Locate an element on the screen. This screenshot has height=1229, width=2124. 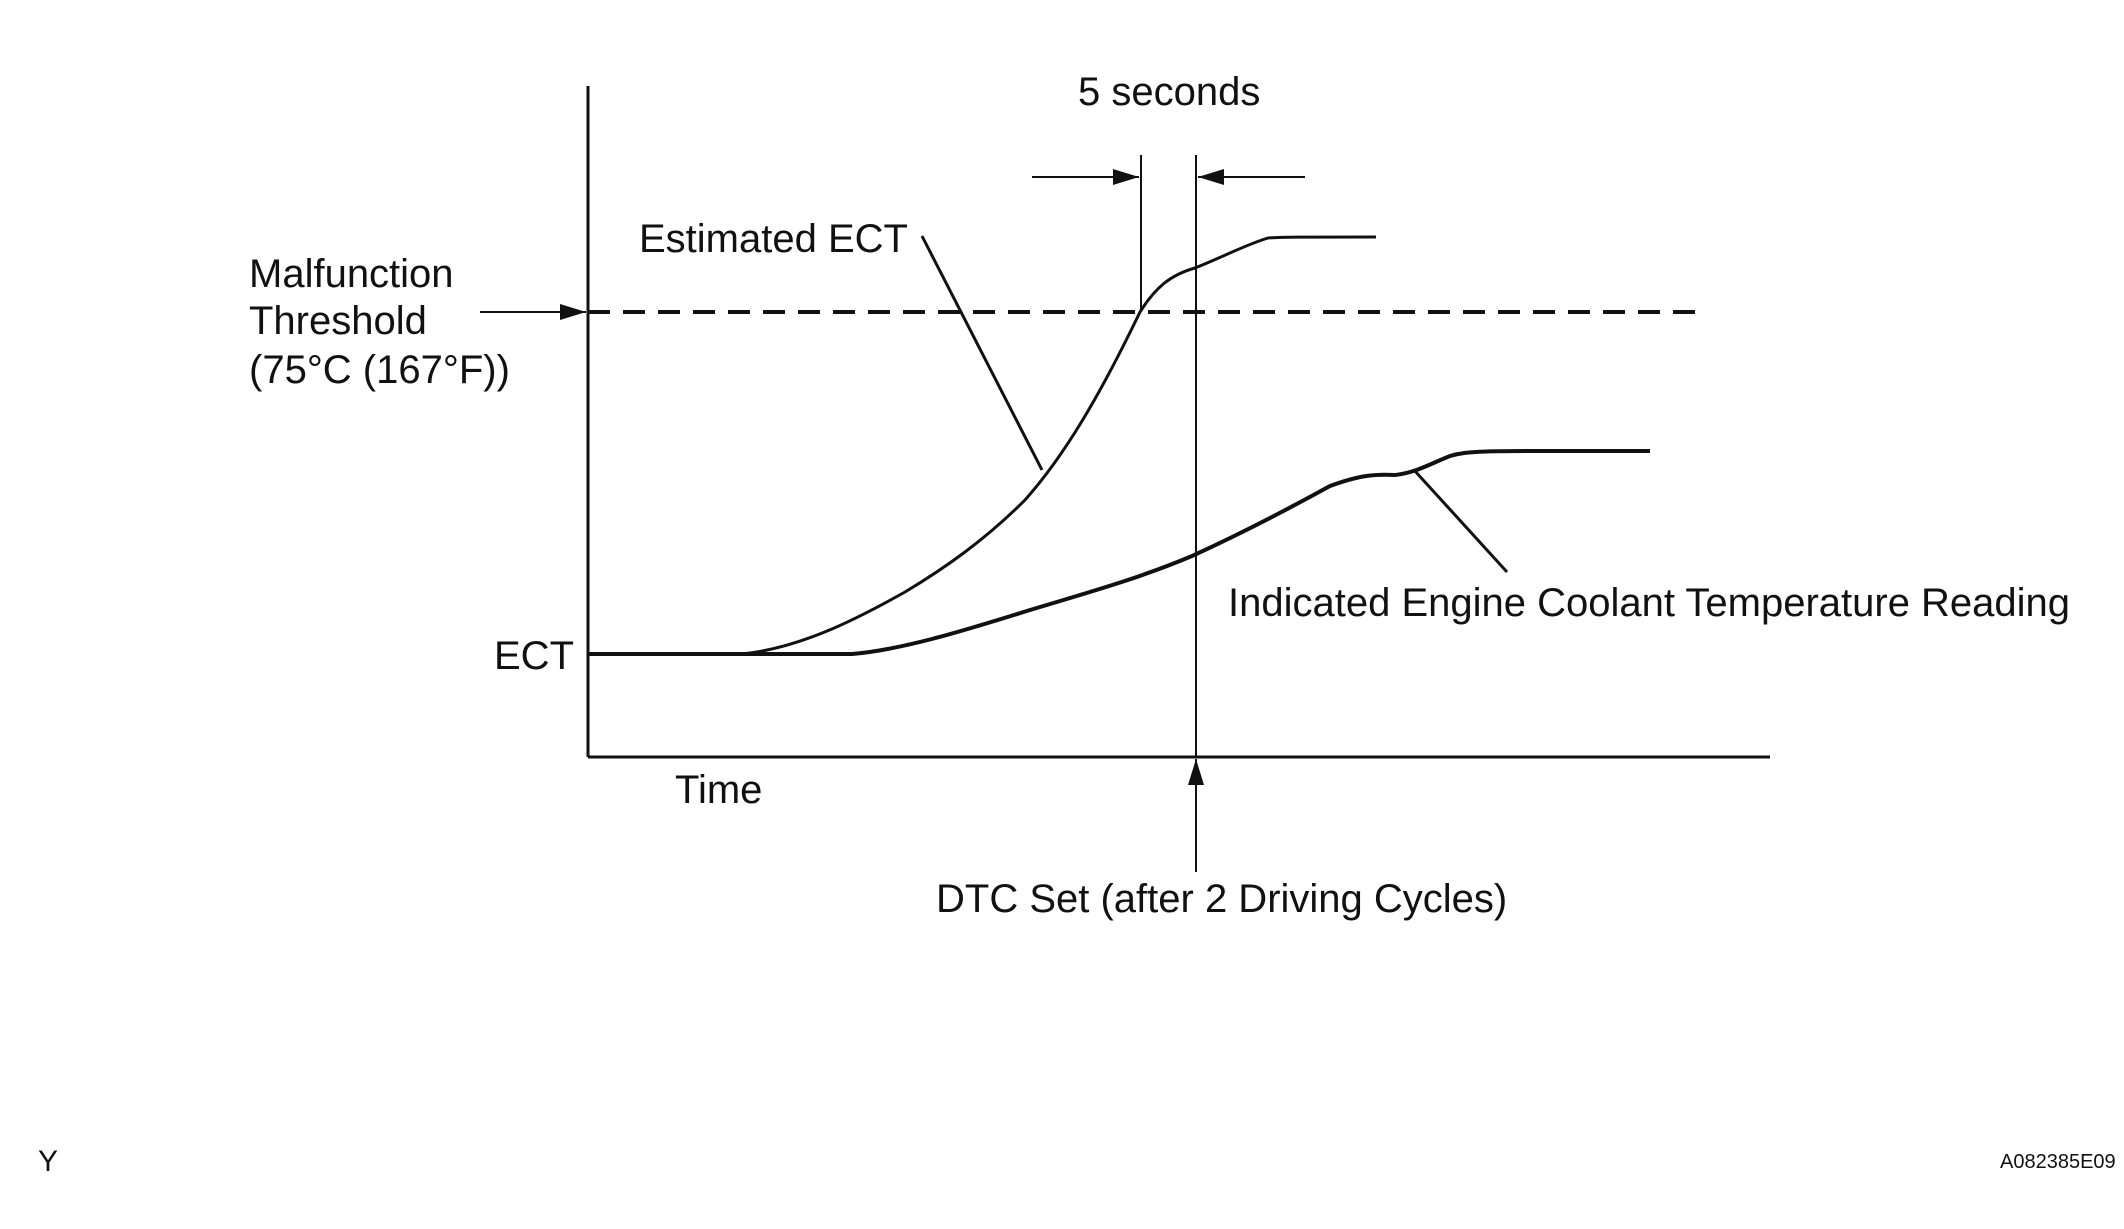
figure-code: A082385E09 is located at coordinates (2058, 1162).